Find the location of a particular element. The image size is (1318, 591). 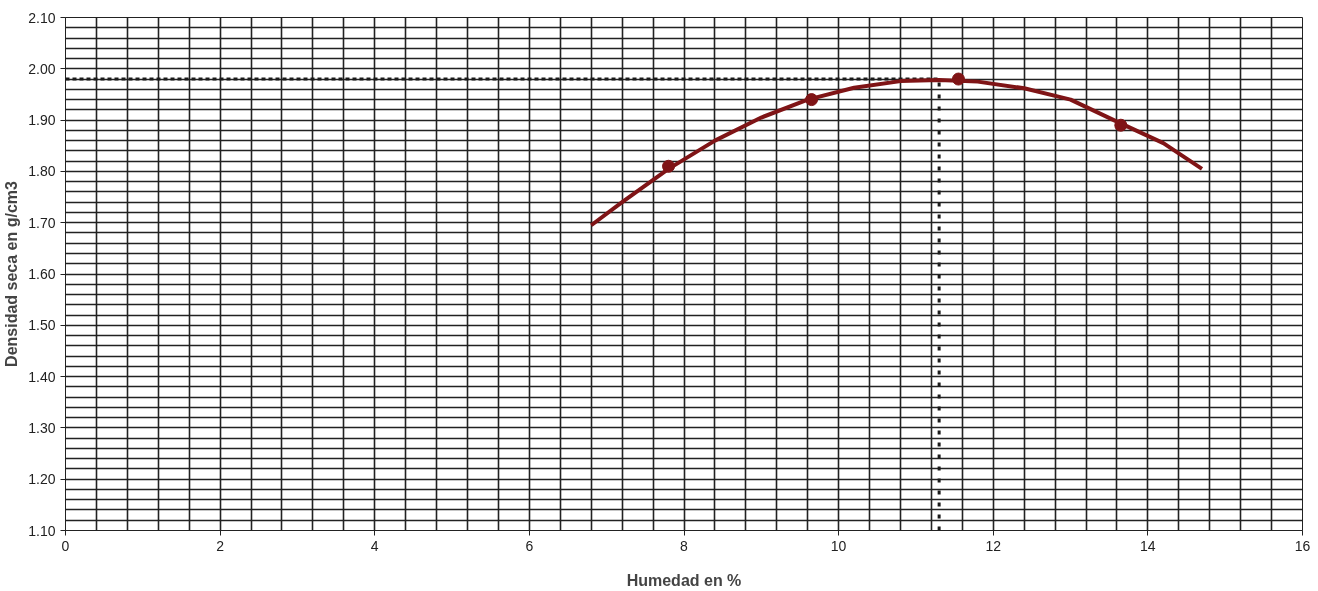

x-tick-label: 0 is located at coordinates (65, 545).